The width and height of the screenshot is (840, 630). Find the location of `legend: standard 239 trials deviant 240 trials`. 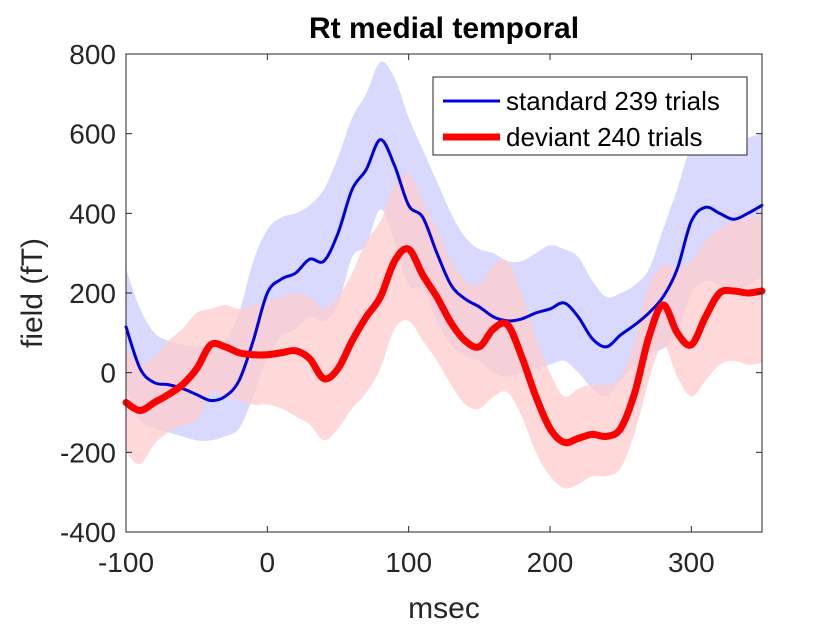

legend: standard 239 trials deviant 240 trials is located at coordinates (590, 116).